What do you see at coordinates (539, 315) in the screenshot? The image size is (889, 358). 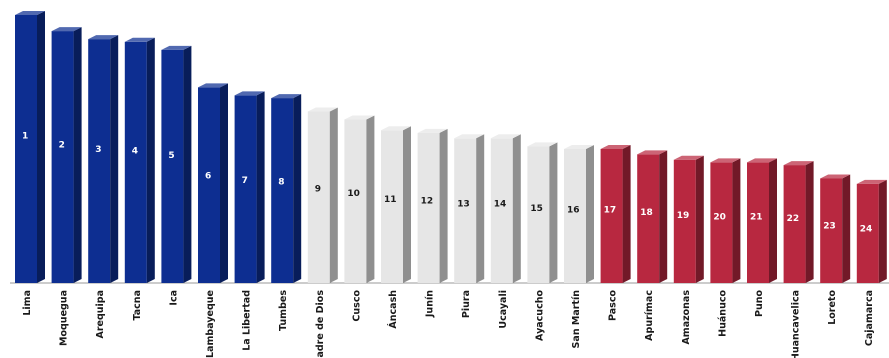 I see `category-label-15: Ayacucho` at bounding box center [539, 315].